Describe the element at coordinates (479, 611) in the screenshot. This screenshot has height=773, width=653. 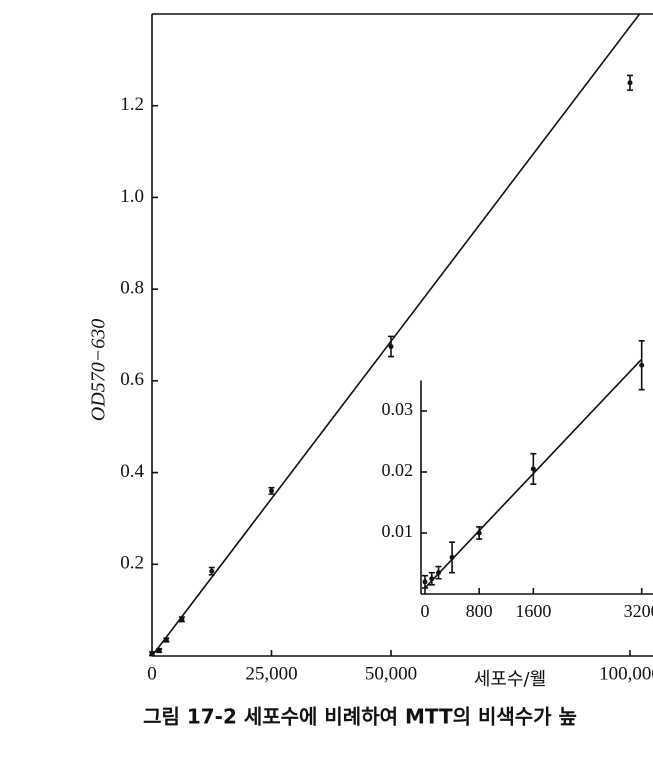
I see `x-tick-label: 800` at that location.